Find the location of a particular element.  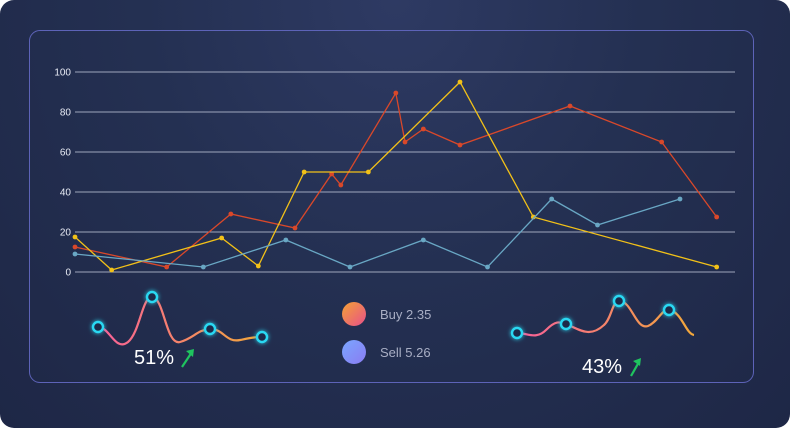

sparkline-right is located at coordinates (602, 335).